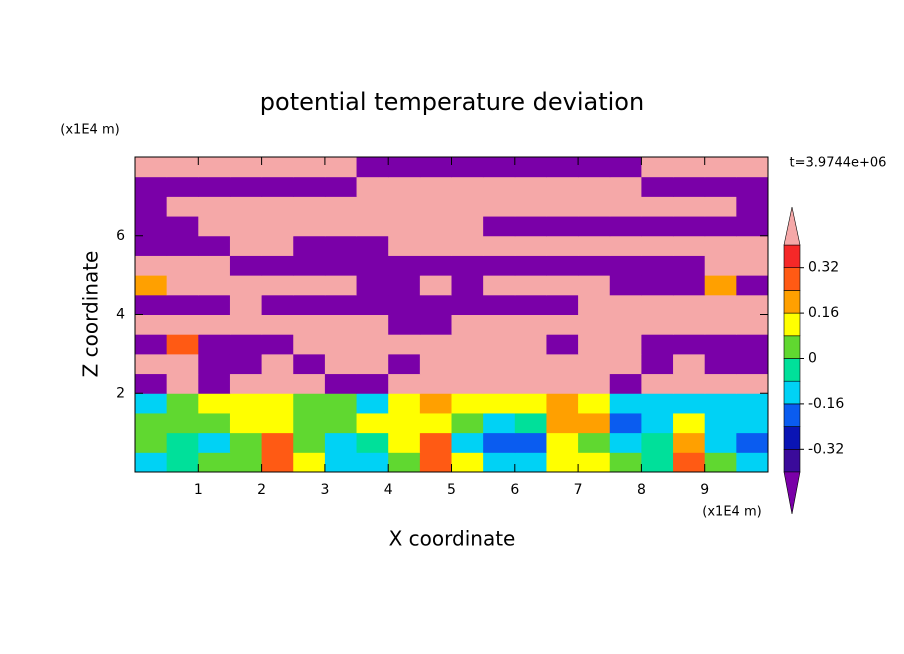 The image size is (904, 654). Describe the element at coordinates (89, 130) in the screenshot. I see `y-unit: (x1E4 m)` at that location.